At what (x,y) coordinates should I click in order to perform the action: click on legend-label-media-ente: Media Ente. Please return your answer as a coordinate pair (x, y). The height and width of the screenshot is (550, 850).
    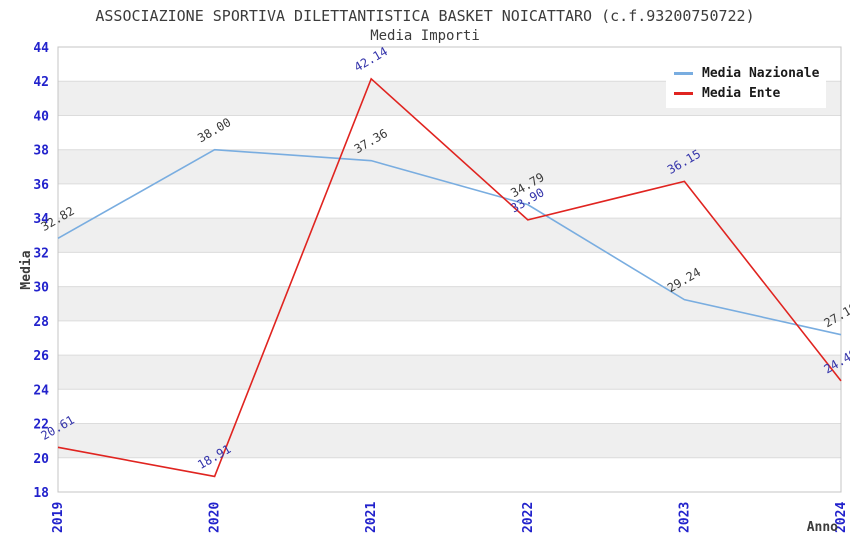
    Looking at the image, I should click on (741, 93).